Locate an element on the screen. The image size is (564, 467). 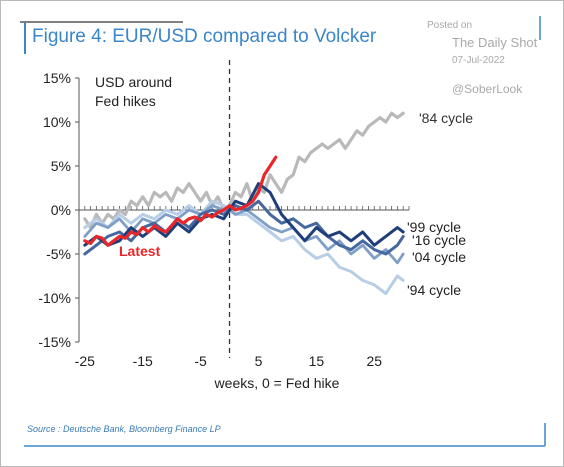
series-line-04-cycle is located at coordinates (244, 234).